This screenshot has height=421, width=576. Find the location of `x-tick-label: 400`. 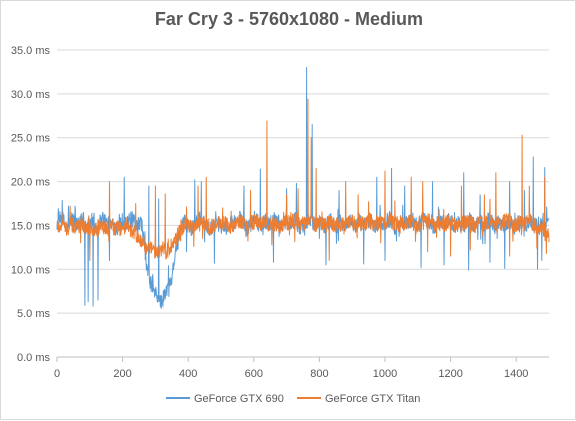

x-tick-label: 400 is located at coordinates (188, 374).